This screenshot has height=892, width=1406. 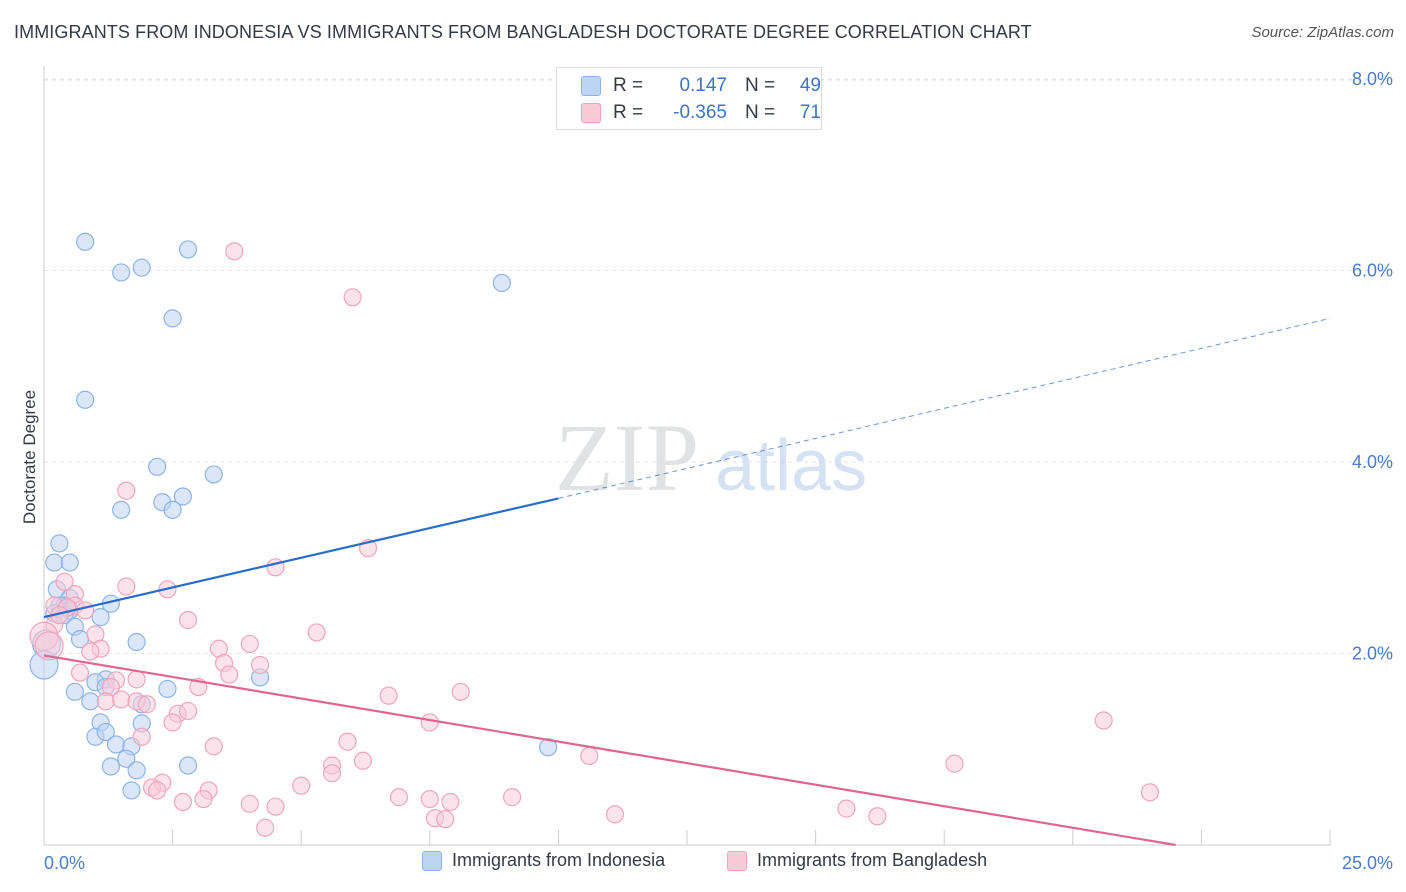 What do you see at coordinates (810, 85) in the screenshot?
I see `indonesia-n-value: 49` at bounding box center [810, 85].